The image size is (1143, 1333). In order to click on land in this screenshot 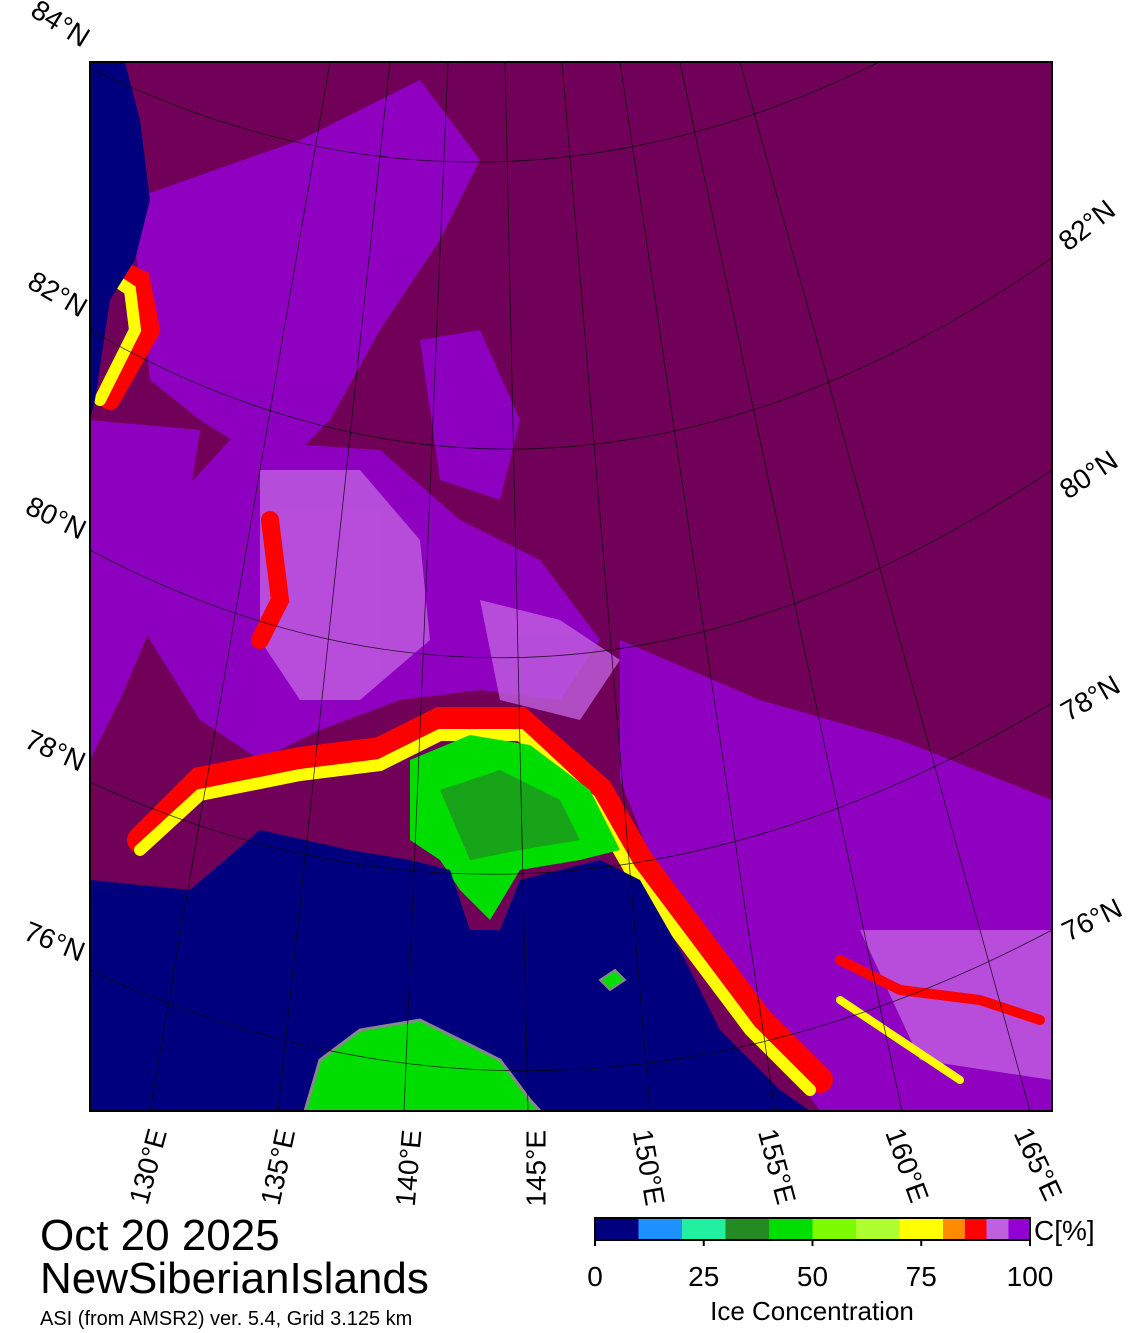, I will do `click(612, 980)`.